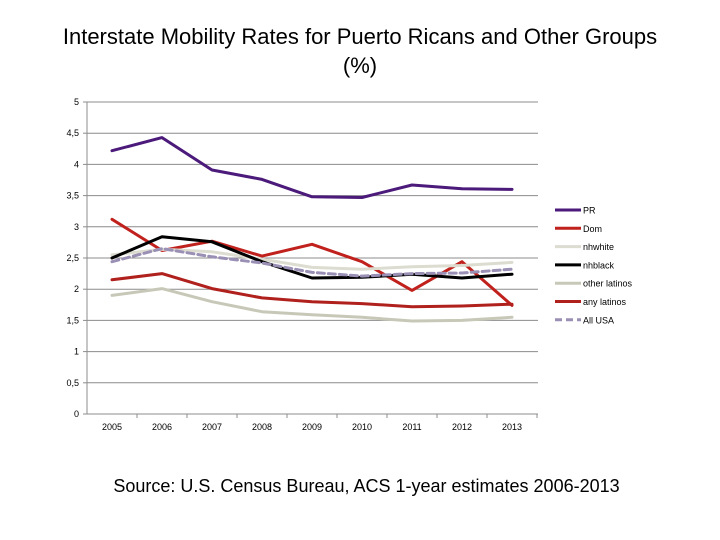 The width and height of the screenshot is (720, 540). Describe the element at coordinates (362, 427) in the screenshot. I see `x-tick-label: 2010` at that location.